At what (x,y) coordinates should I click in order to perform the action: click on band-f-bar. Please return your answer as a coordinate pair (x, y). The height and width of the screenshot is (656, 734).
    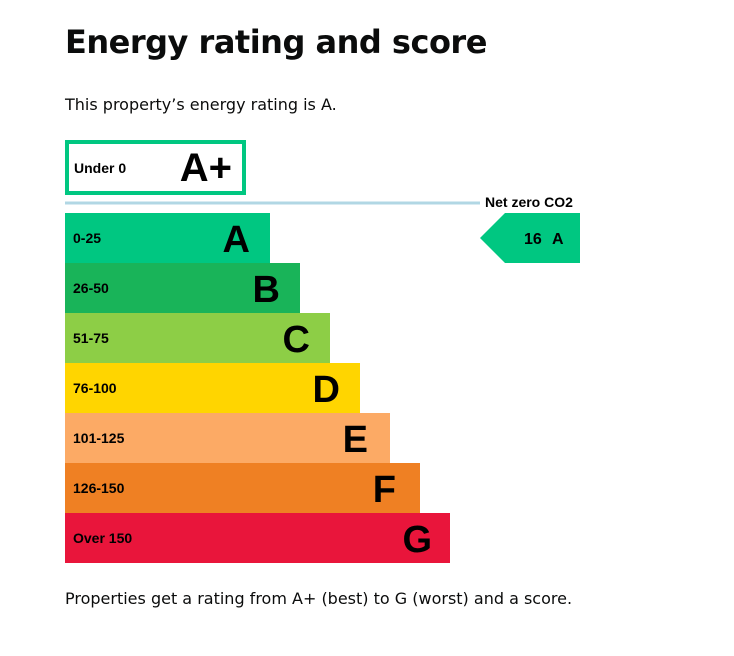
    Looking at the image, I should click on (242, 488).